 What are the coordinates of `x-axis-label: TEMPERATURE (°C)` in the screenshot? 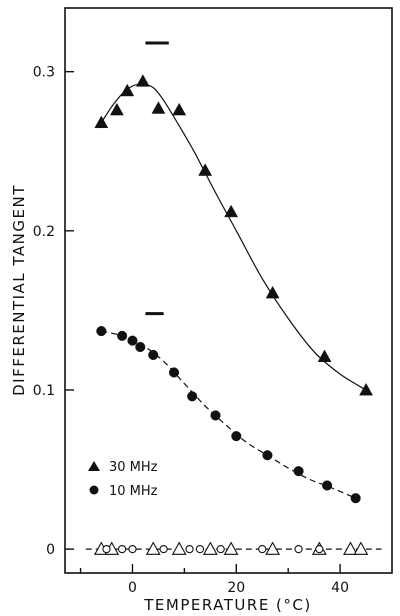 It's located at (227, 605).